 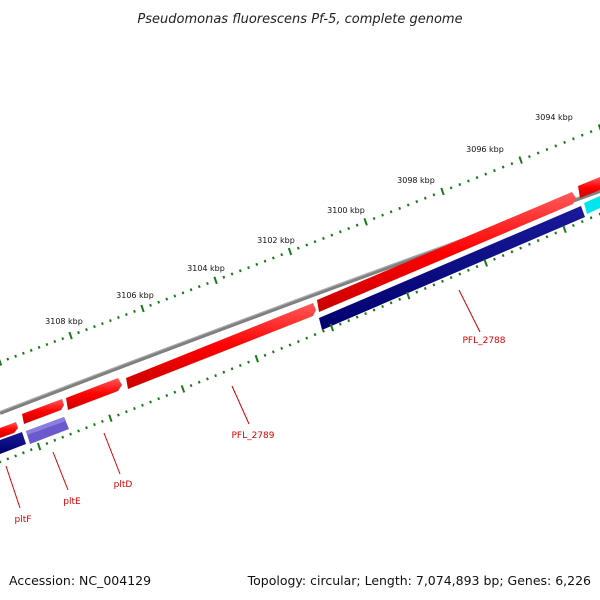 What do you see at coordinates (123, 485) in the screenshot?
I see `gene-label-pltD: pltD` at bounding box center [123, 485].